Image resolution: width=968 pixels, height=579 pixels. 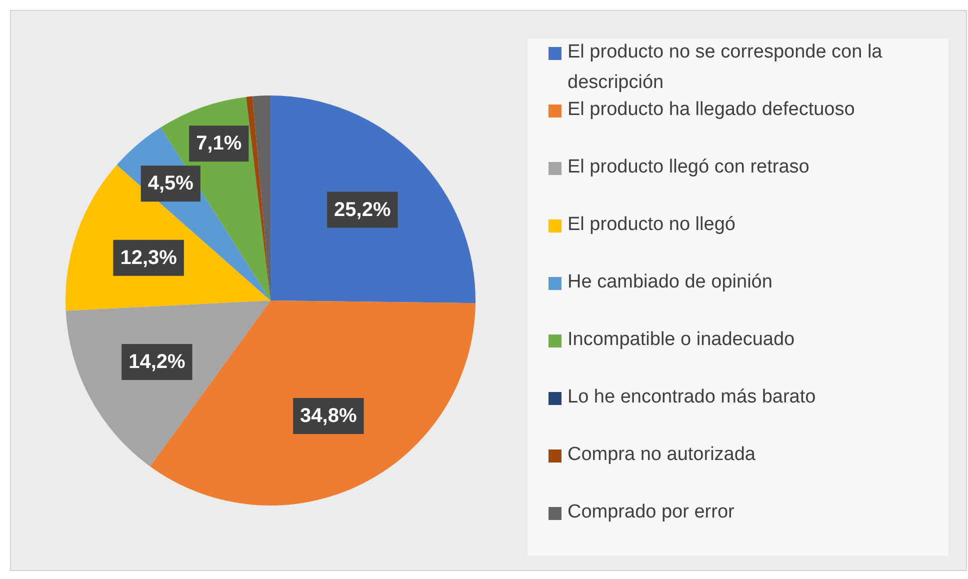 I want to click on data-label: 12,3%, so click(x=149, y=257).